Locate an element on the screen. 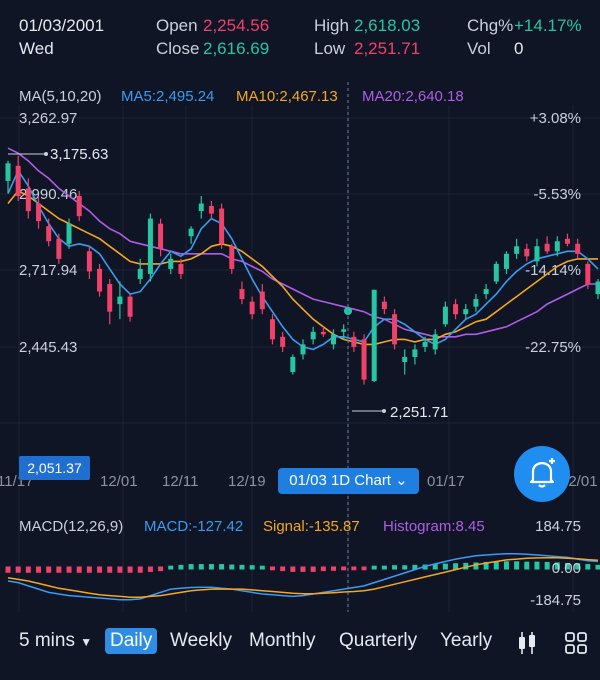 The height and width of the screenshot is (680, 600). chg-value: +14.17% is located at coordinates (548, 25).